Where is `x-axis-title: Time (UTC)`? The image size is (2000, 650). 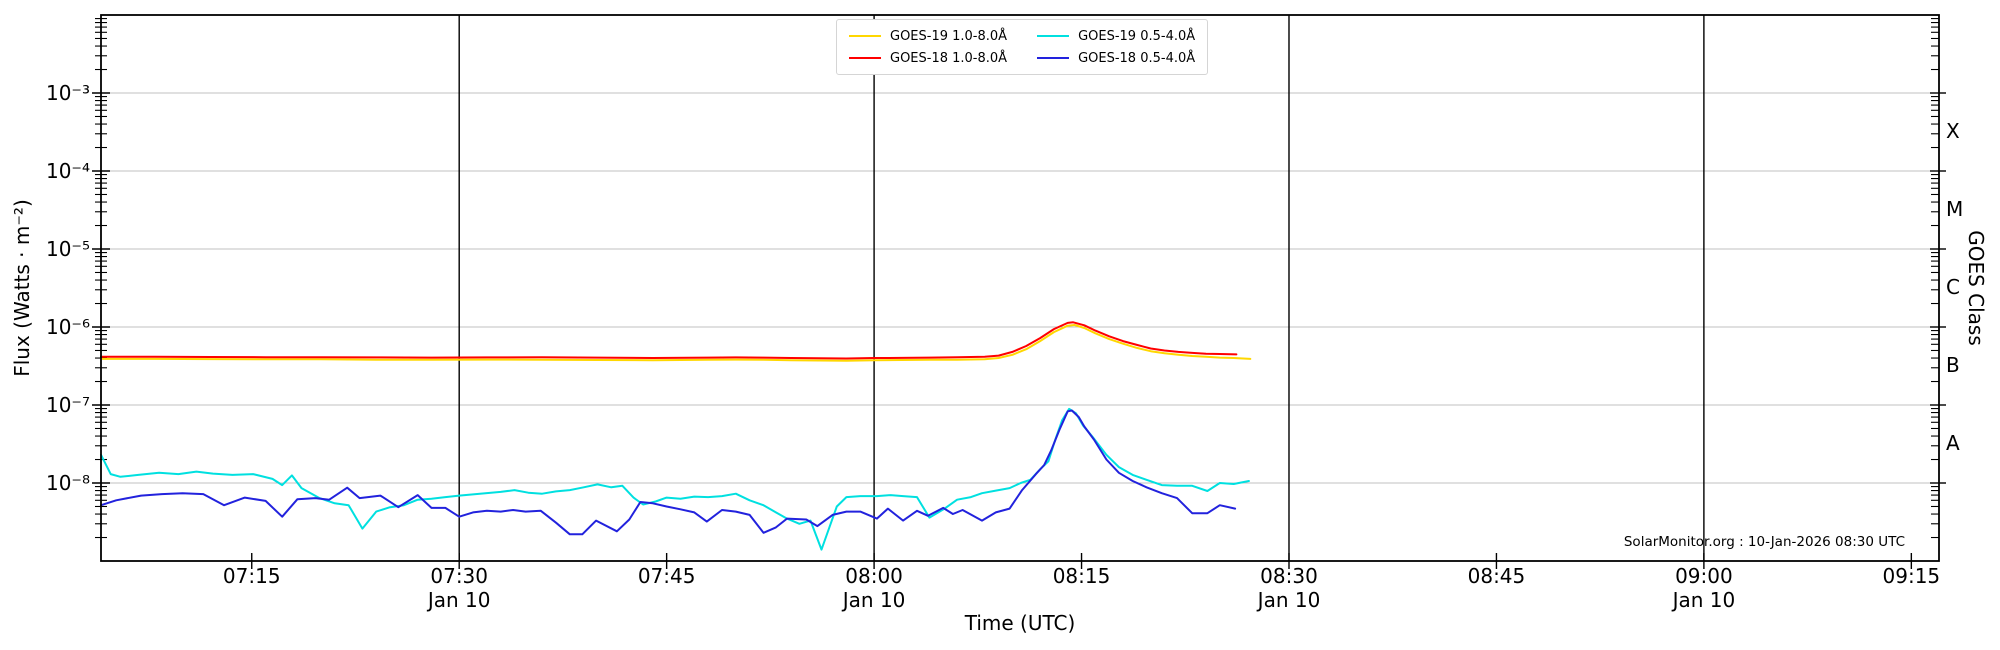 x-axis-title: Time (UTC) is located at coordinates (1020, 623).